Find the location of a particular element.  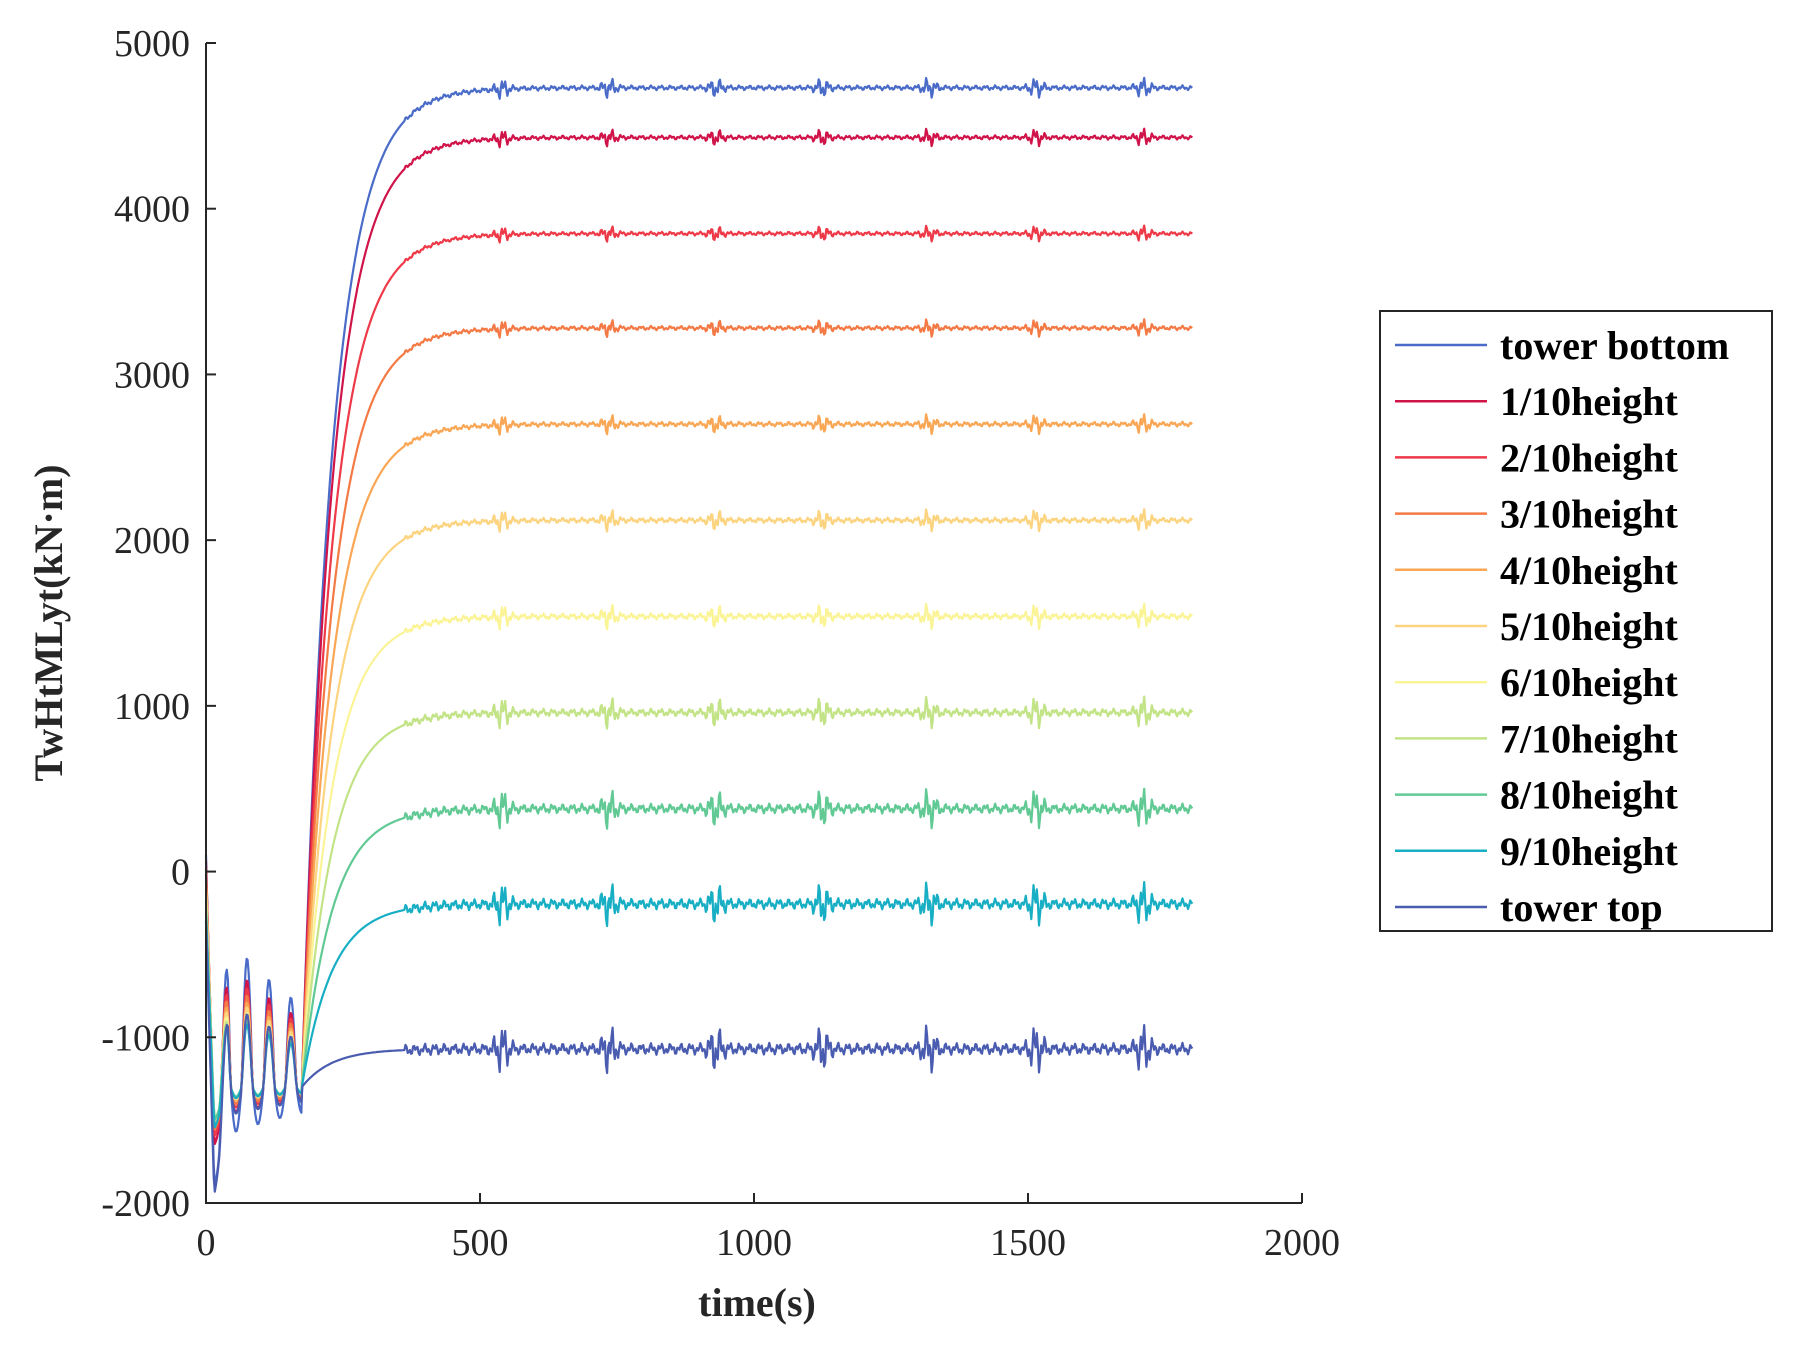

legend-label: 2/10height is located at coordinates (1589, 457).